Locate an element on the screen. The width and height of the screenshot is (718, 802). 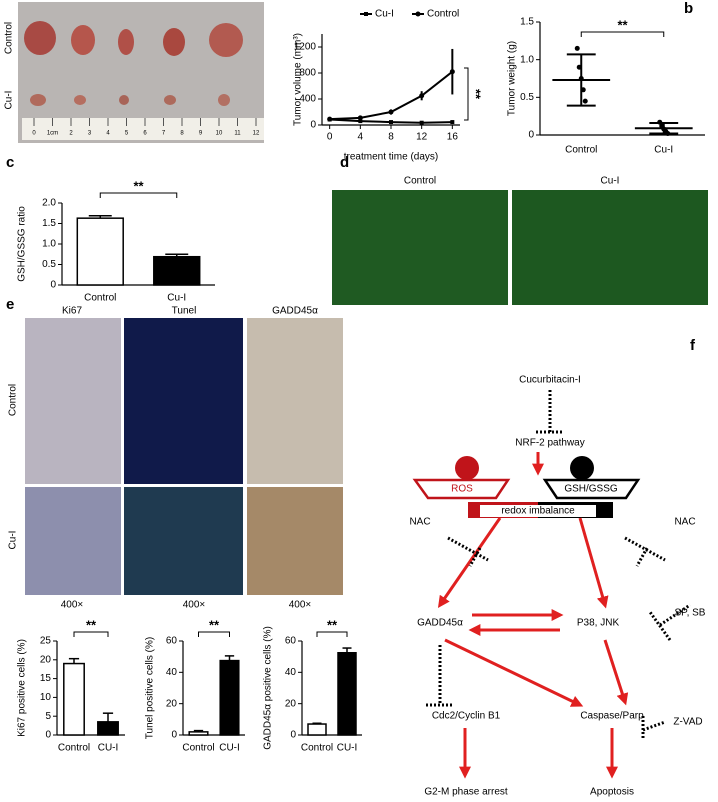
y-axis-label: GADD45α positive cells (%) is located at coordinates (268, 688).